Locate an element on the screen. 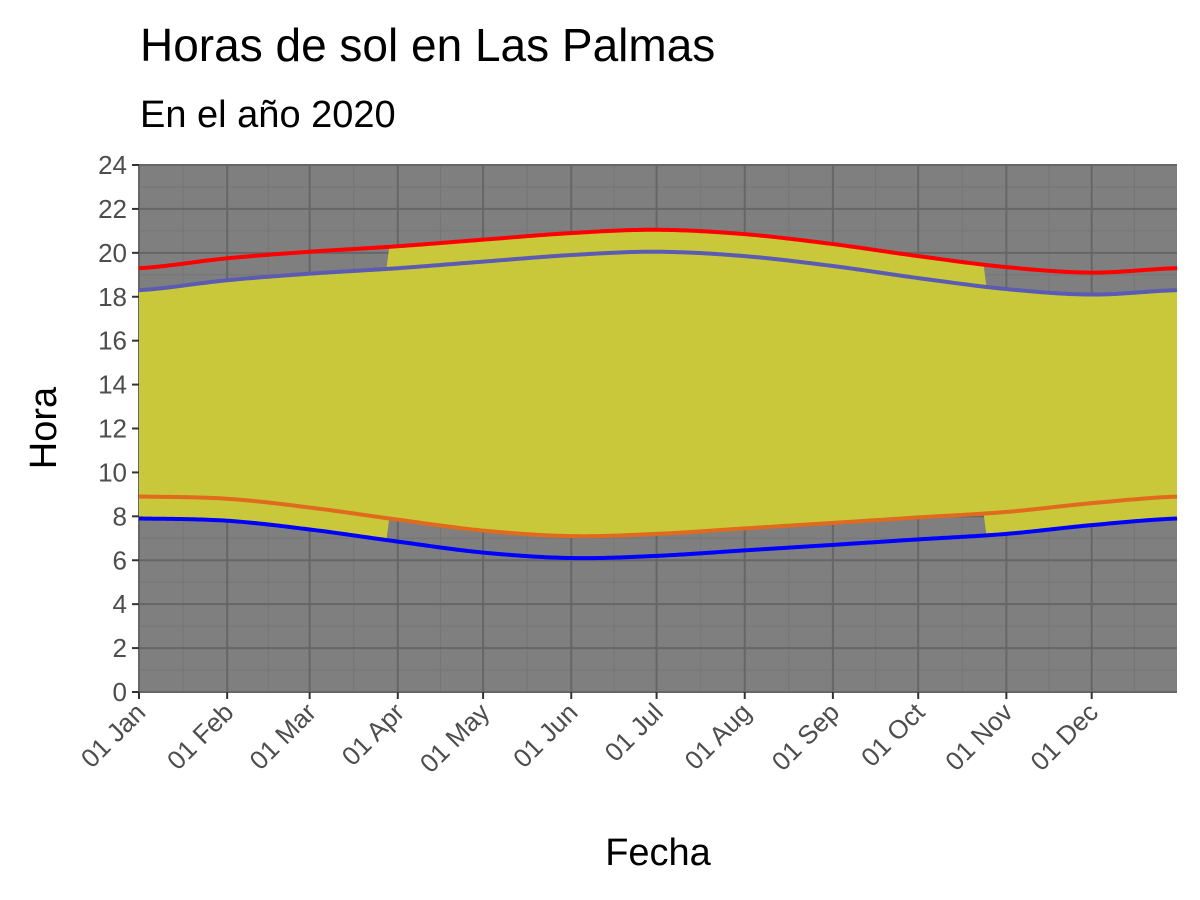  y-tick-label: 4 is located at coordinates (120, 604).